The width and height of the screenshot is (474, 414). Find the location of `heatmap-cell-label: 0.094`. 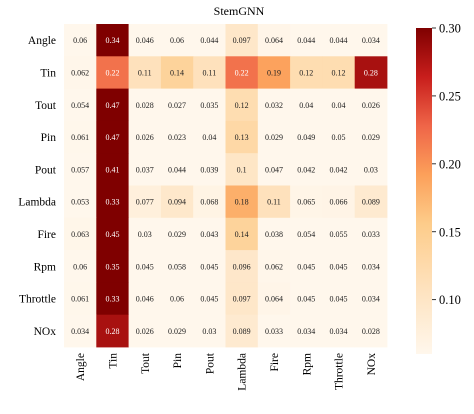

heatmap-cell-label: 0.094 is located at coordinates (177, 202).